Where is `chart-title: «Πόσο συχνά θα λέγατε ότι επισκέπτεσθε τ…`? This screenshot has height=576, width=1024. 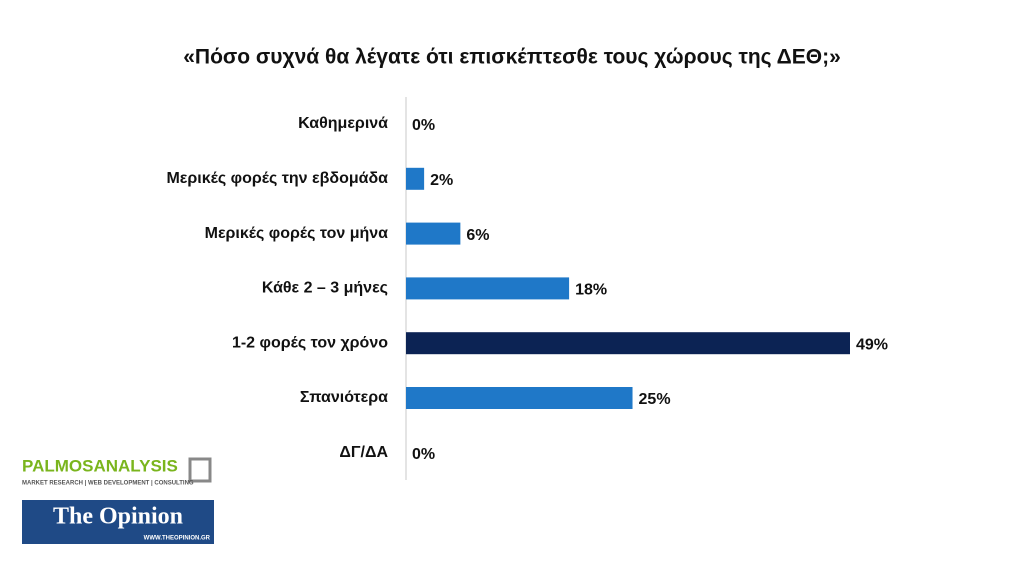
chart-title: «Πόσο συχνά θα λέγατε ότι επισκέπτεσθε τ… is located at coordinates (512, 57).